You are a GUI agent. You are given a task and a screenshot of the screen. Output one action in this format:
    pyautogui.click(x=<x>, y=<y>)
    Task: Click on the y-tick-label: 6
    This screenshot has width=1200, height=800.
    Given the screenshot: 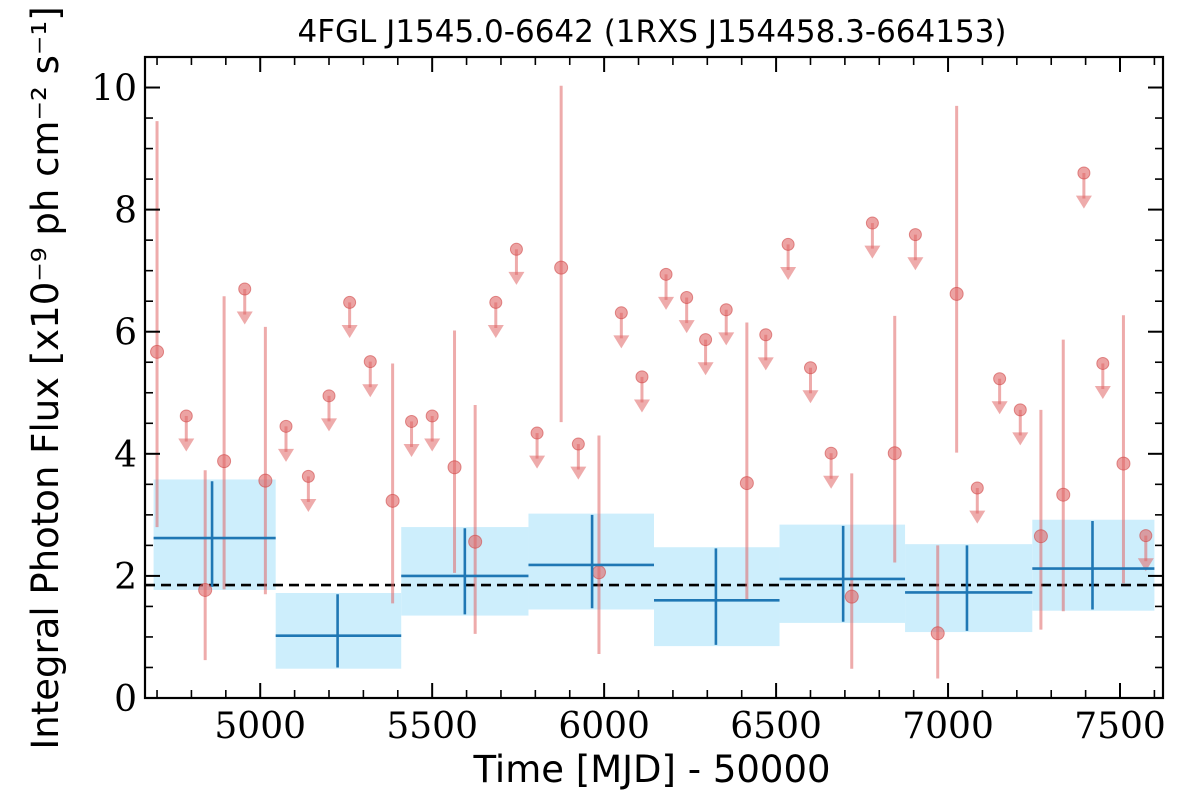 What is the action you would take?
    pyautogui.click(x=125, y=333)
    